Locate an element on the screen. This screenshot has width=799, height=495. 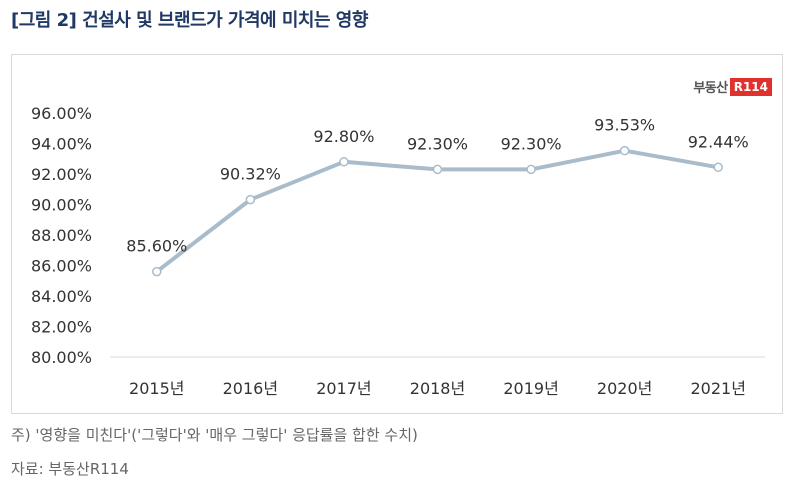
y-tick-label: 96.00% is located at coordinates (61, 113).